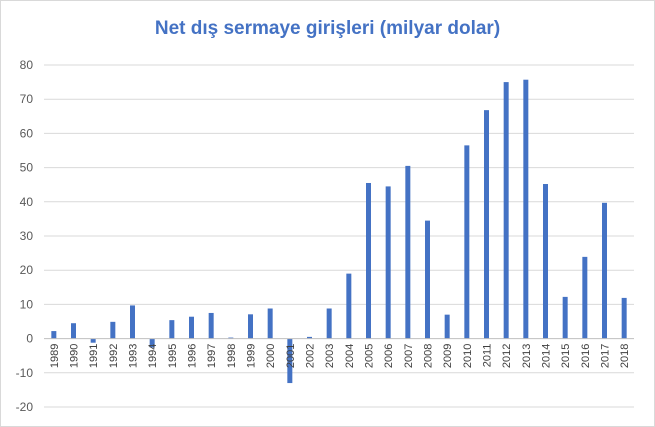 This screenshot has height=427, width=655. What do you see at coordinates (585, 297) in the screenshot?
I see `bar-2016` at bounding box center [585, 297].